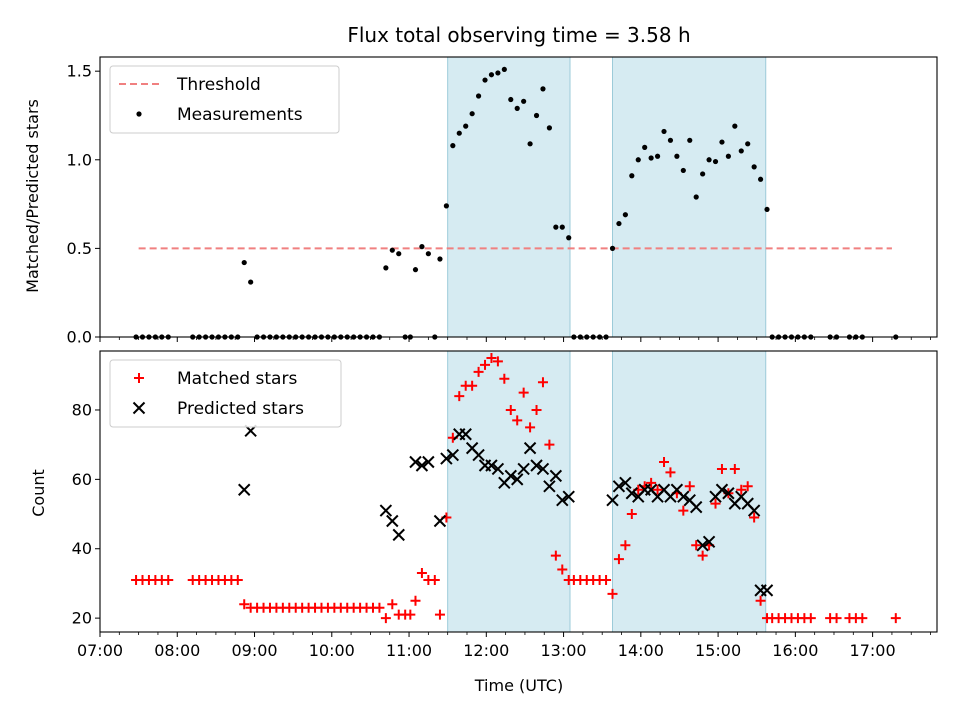 The width and height of the screenshot is (960, 720). I want to click on legend-label: Measurements, so click(240, 115).